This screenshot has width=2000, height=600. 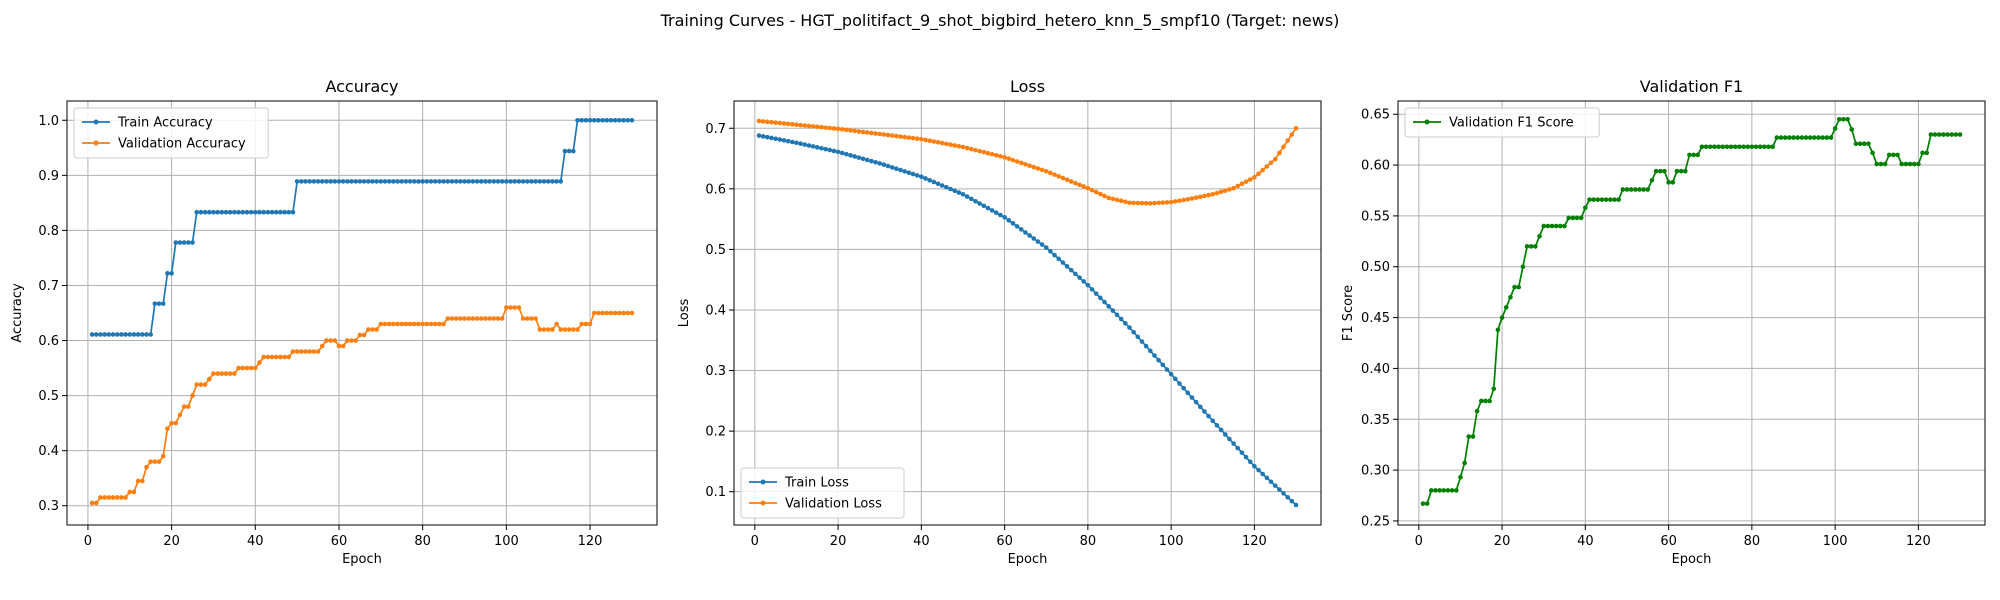 What do you see at coordinates (1348, 313) in the screenshot?
I see `y-axis-label: F1 Score` at bounding box center [1348, 313].